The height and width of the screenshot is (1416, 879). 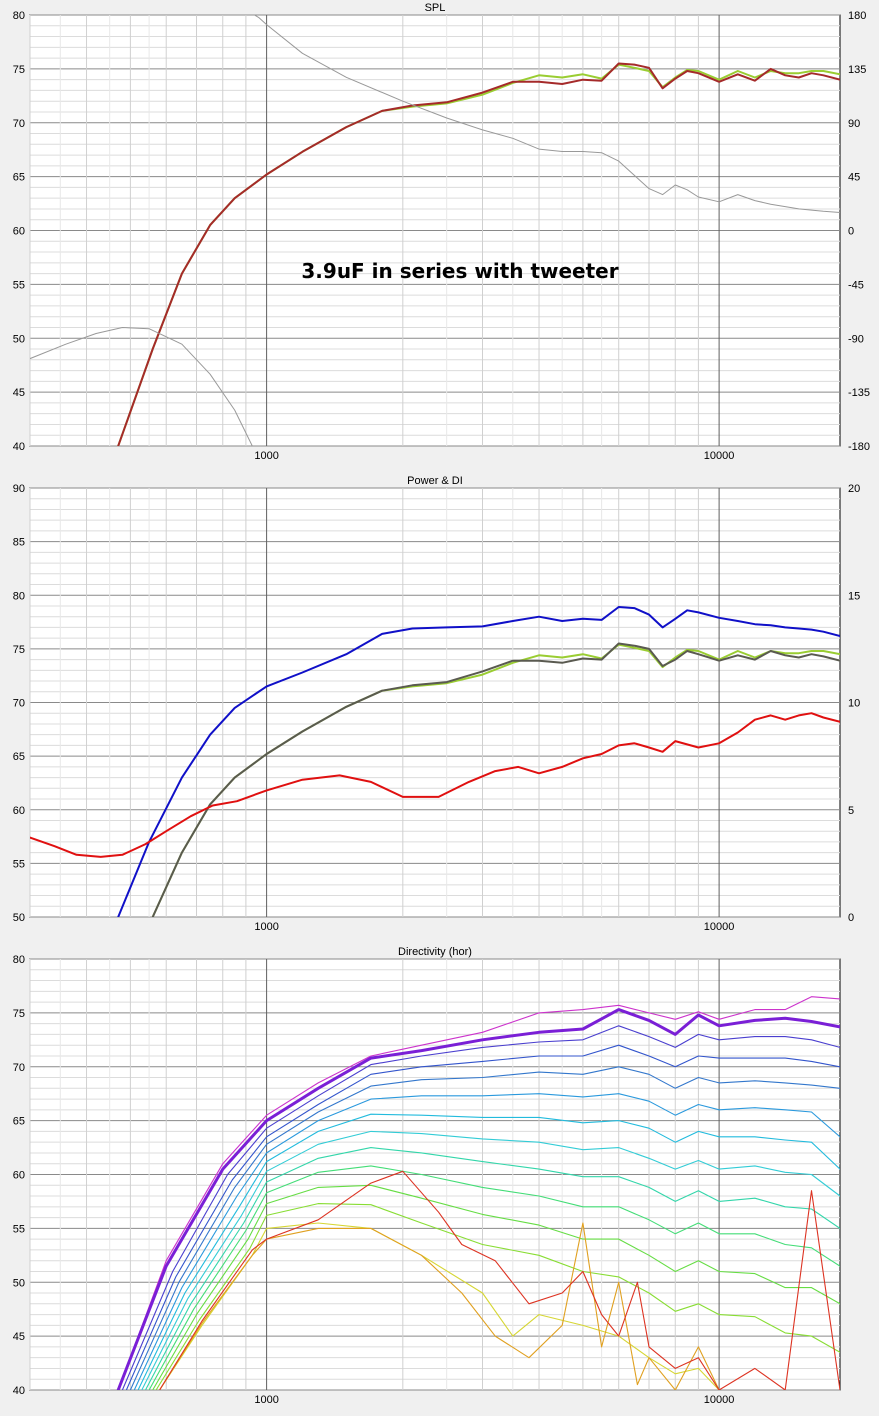 What do you see at coordinates (19, 489) in the screenshot?
I see `y-tick-label: 90` at bounding box center [19, 489].